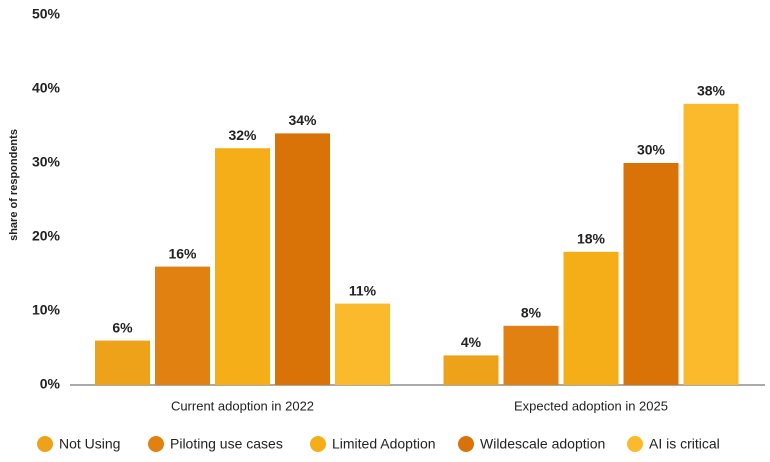  I want to click on legend-label: Not Using, so click(89, 444).